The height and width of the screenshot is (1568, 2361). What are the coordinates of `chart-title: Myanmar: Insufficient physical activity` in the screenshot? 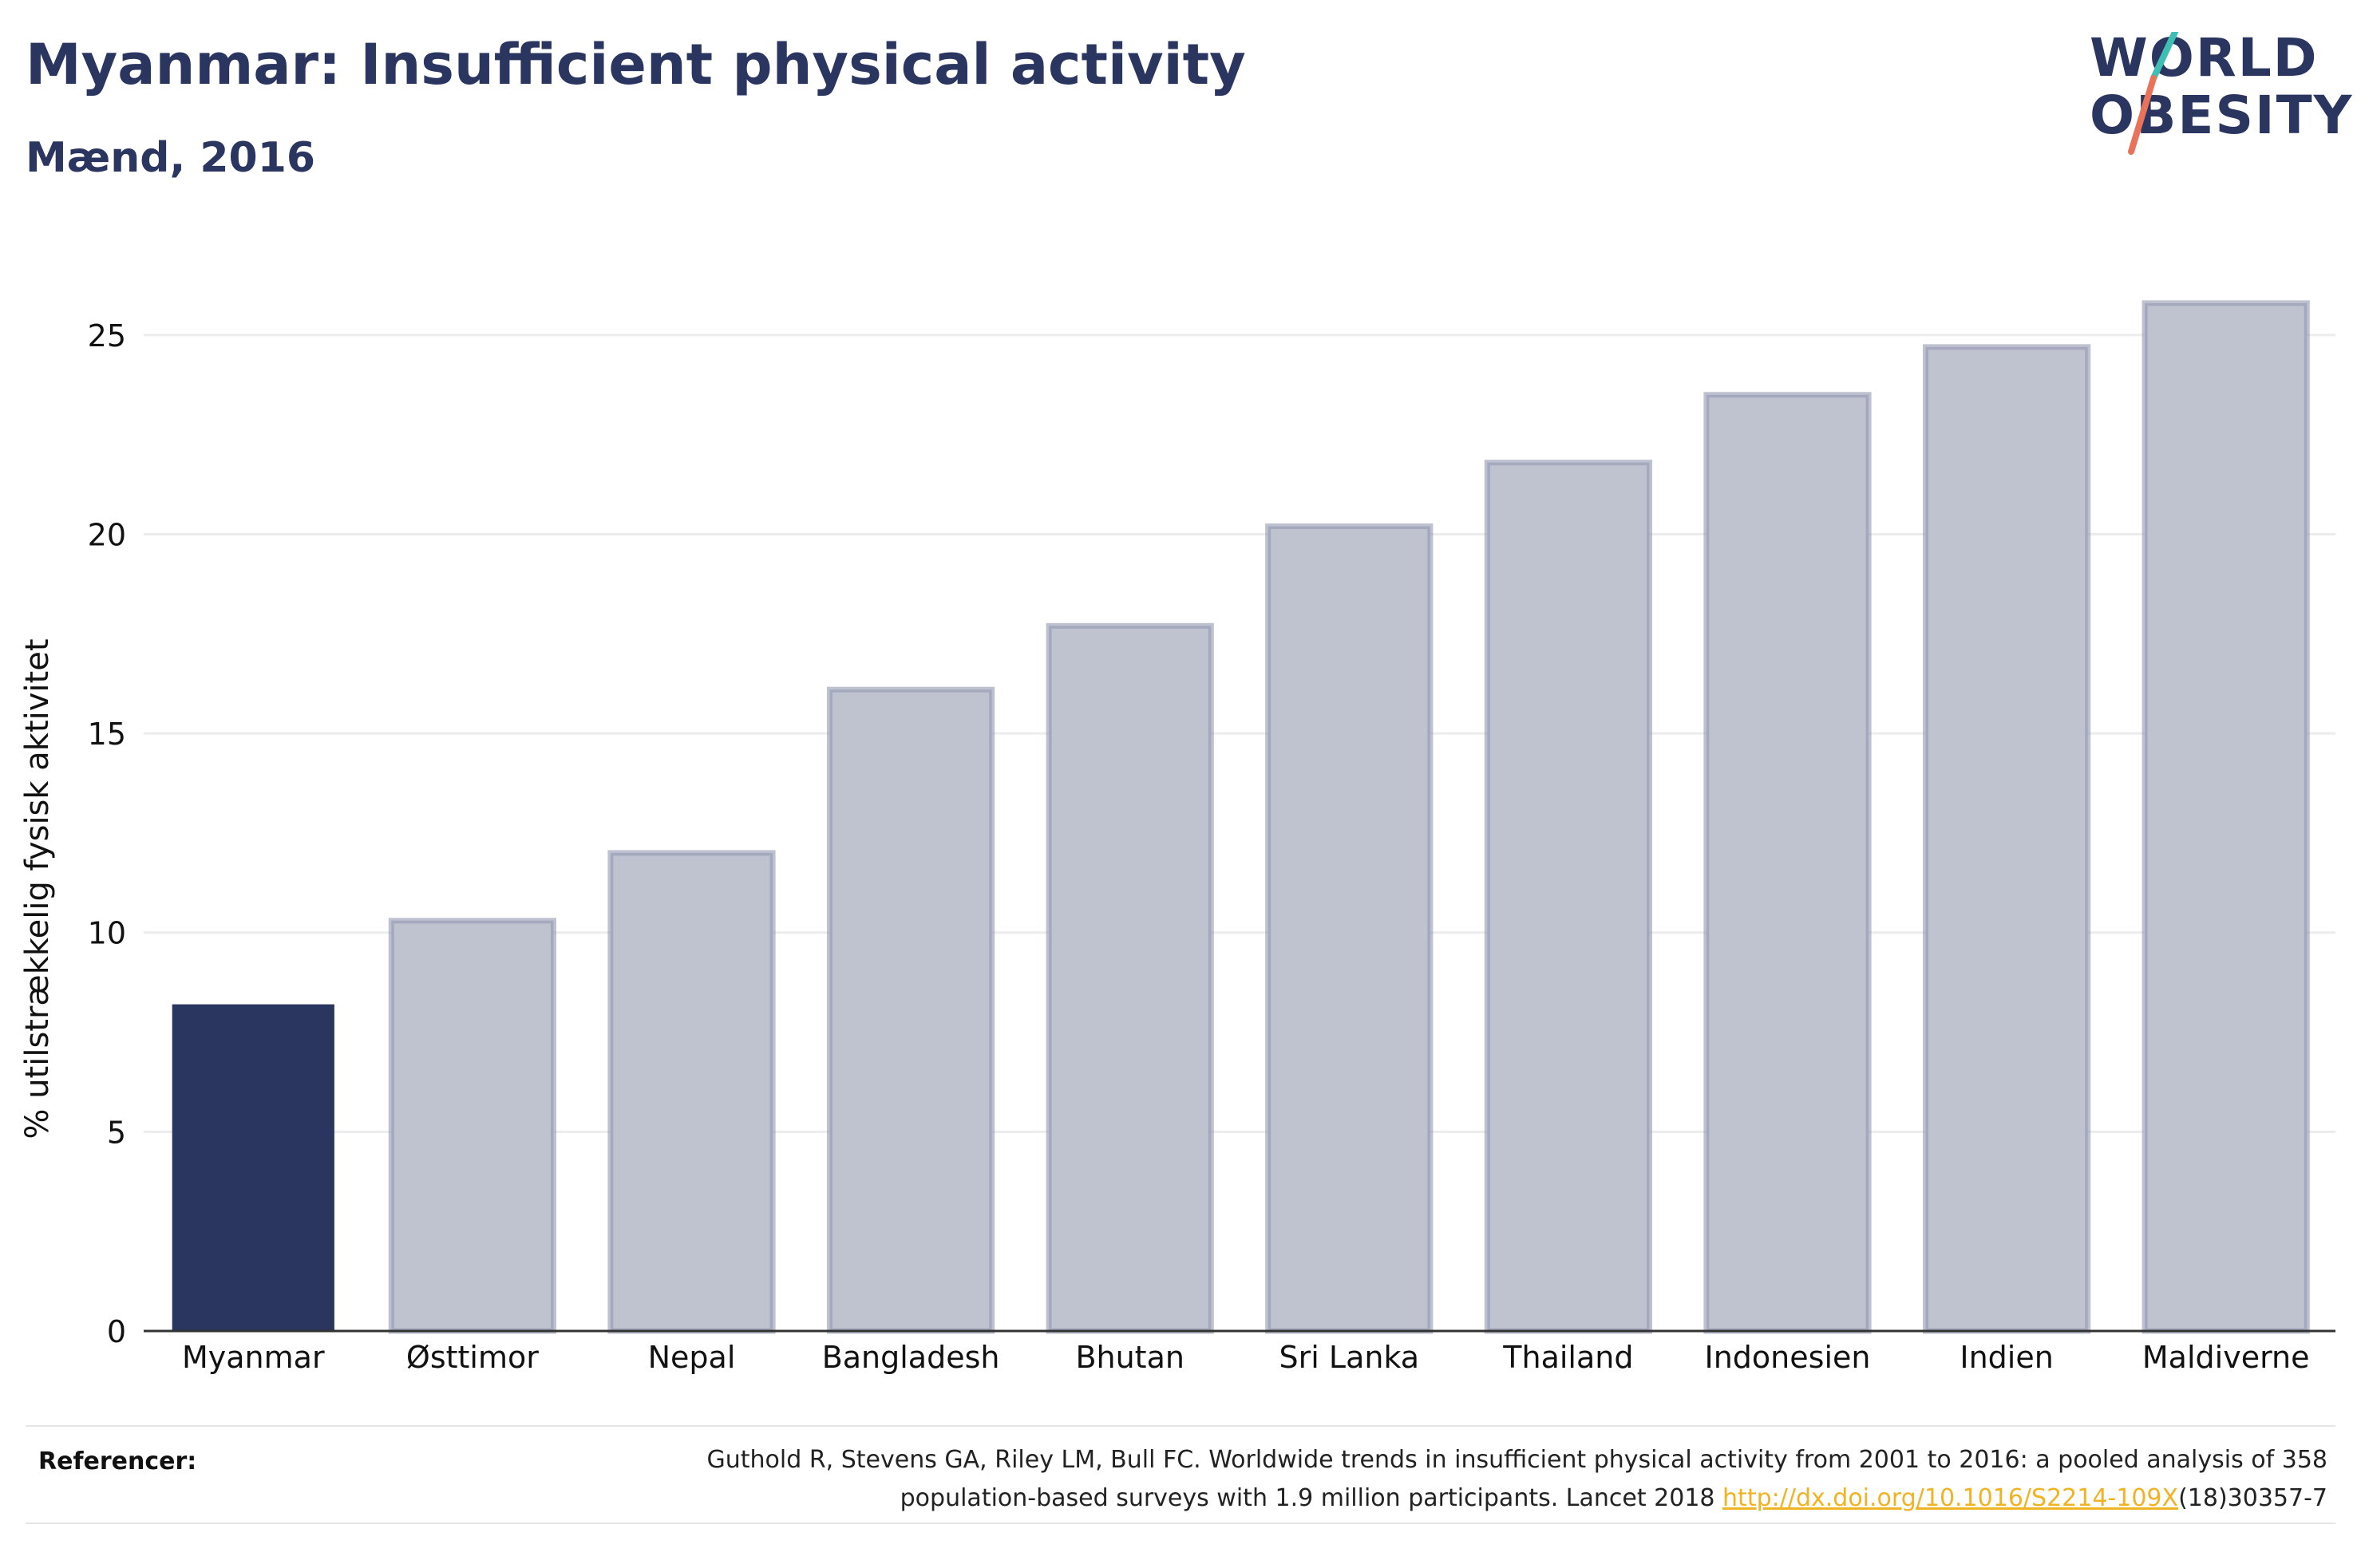 It's located at (636, 64).